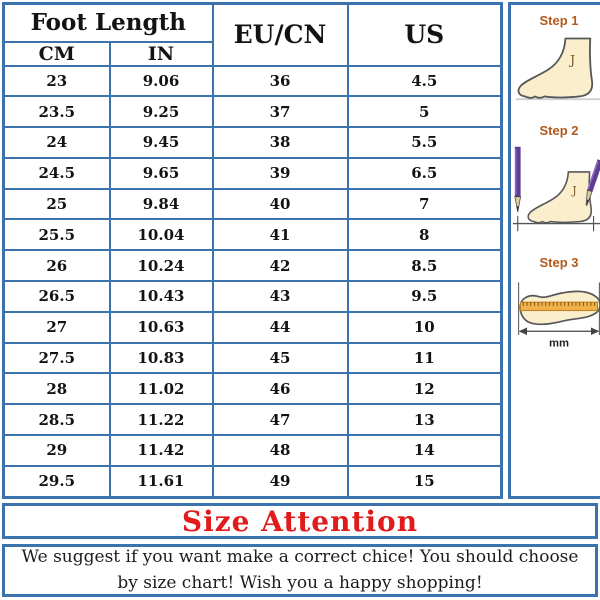 The height and width of the screenshot is (600, 600). Describe the element at coordinates (424, 204) in the screenshot. I see `cell-us: 7` at that location.